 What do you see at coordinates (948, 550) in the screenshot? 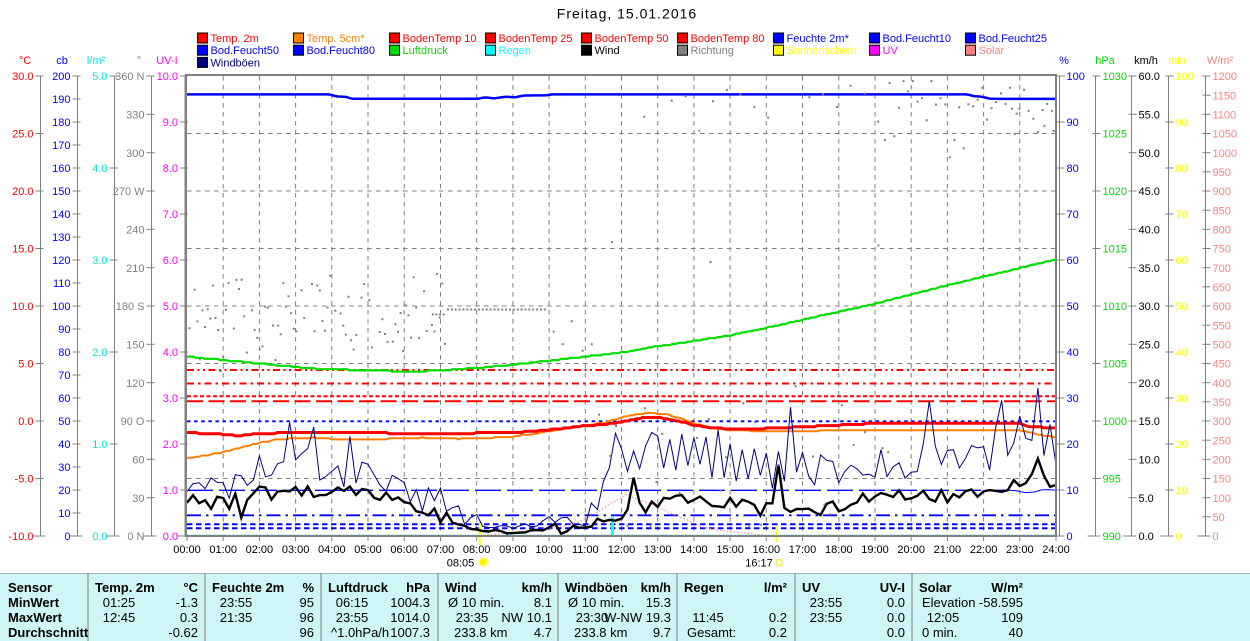
I see `svg-text: 21:00` at bounding box center [948, 550].